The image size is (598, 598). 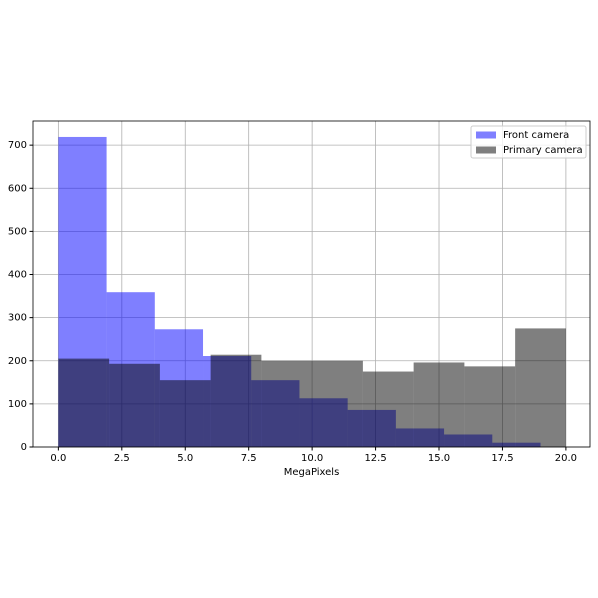 What do you see at coordinates (312, 458) in the screenshot?
I see `x-tick-label: 10.0` at bounding box center [312, 458].